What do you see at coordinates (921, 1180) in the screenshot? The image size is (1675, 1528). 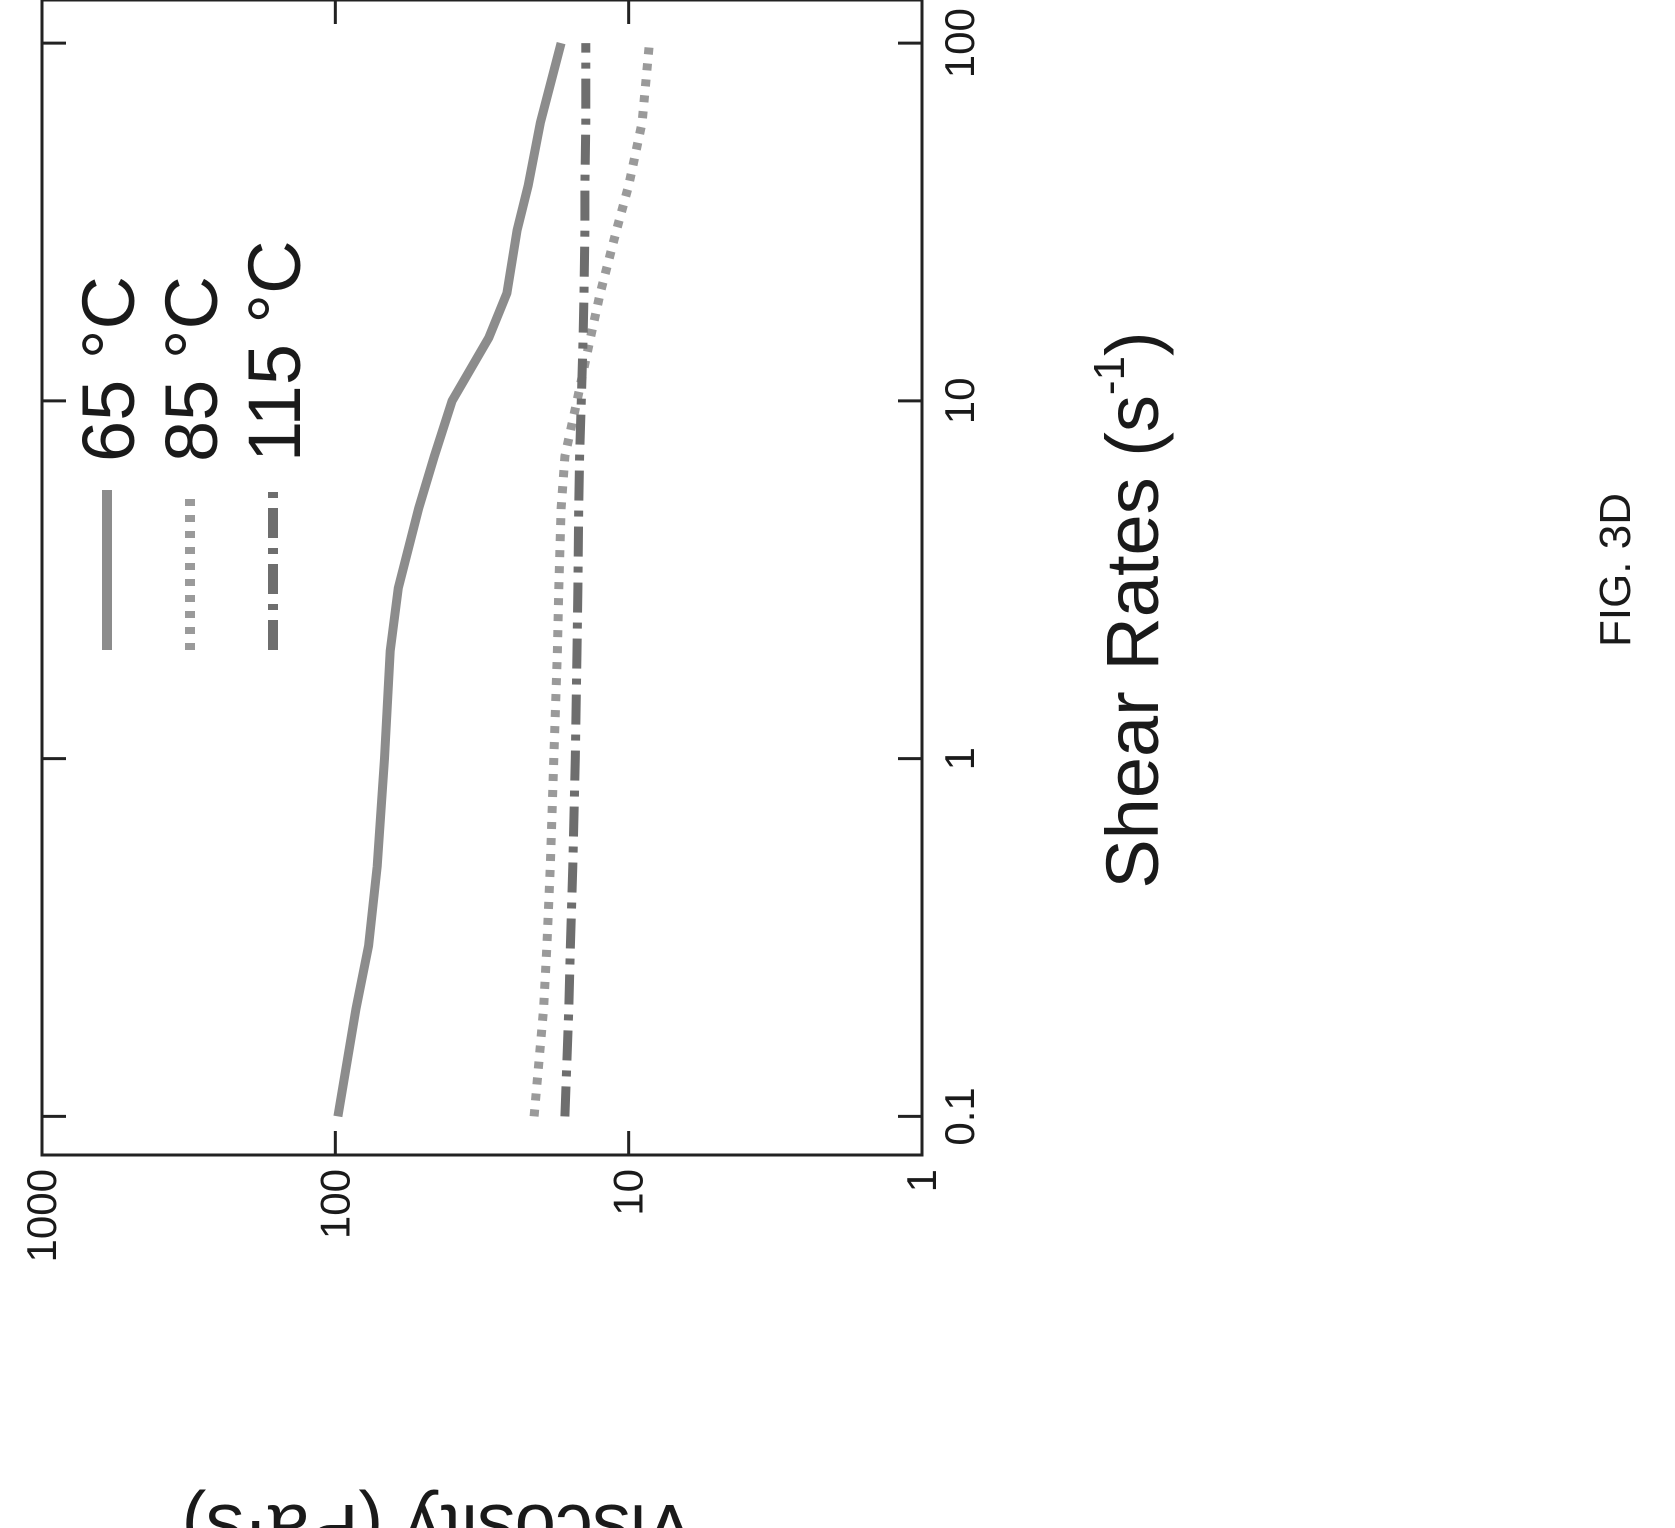 I see `y-tick-label: 1` at bounding box center [921, 1180].